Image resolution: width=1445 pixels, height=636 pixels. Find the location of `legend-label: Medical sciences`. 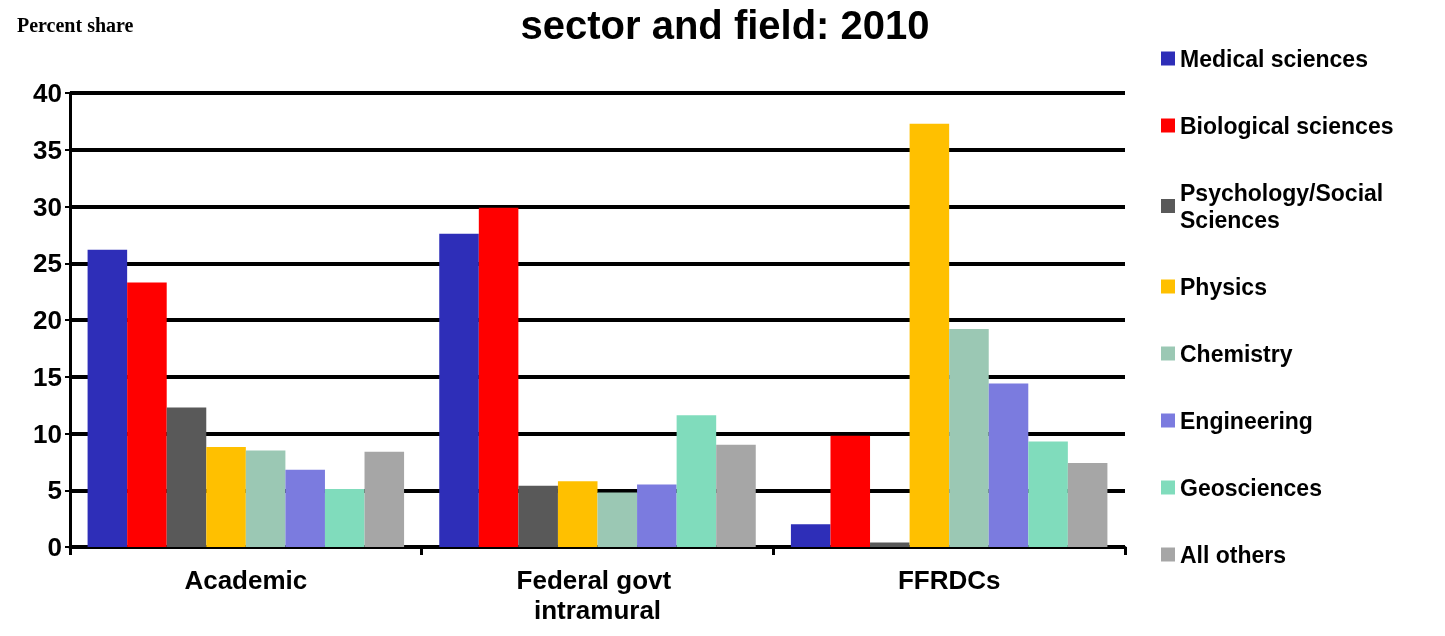

legend-label: Medical sciences is located at coordinates (1274, 58).